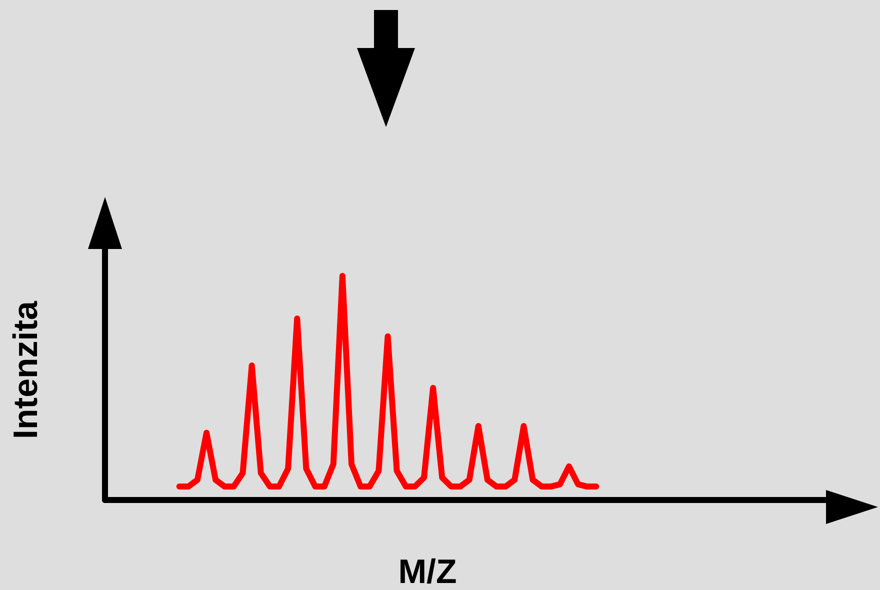 This screenshot has width=880, height=590. Describe the element at coordinates (26, 369) in the screenshot. I see `y-axis-title: Intenzita` at that location.